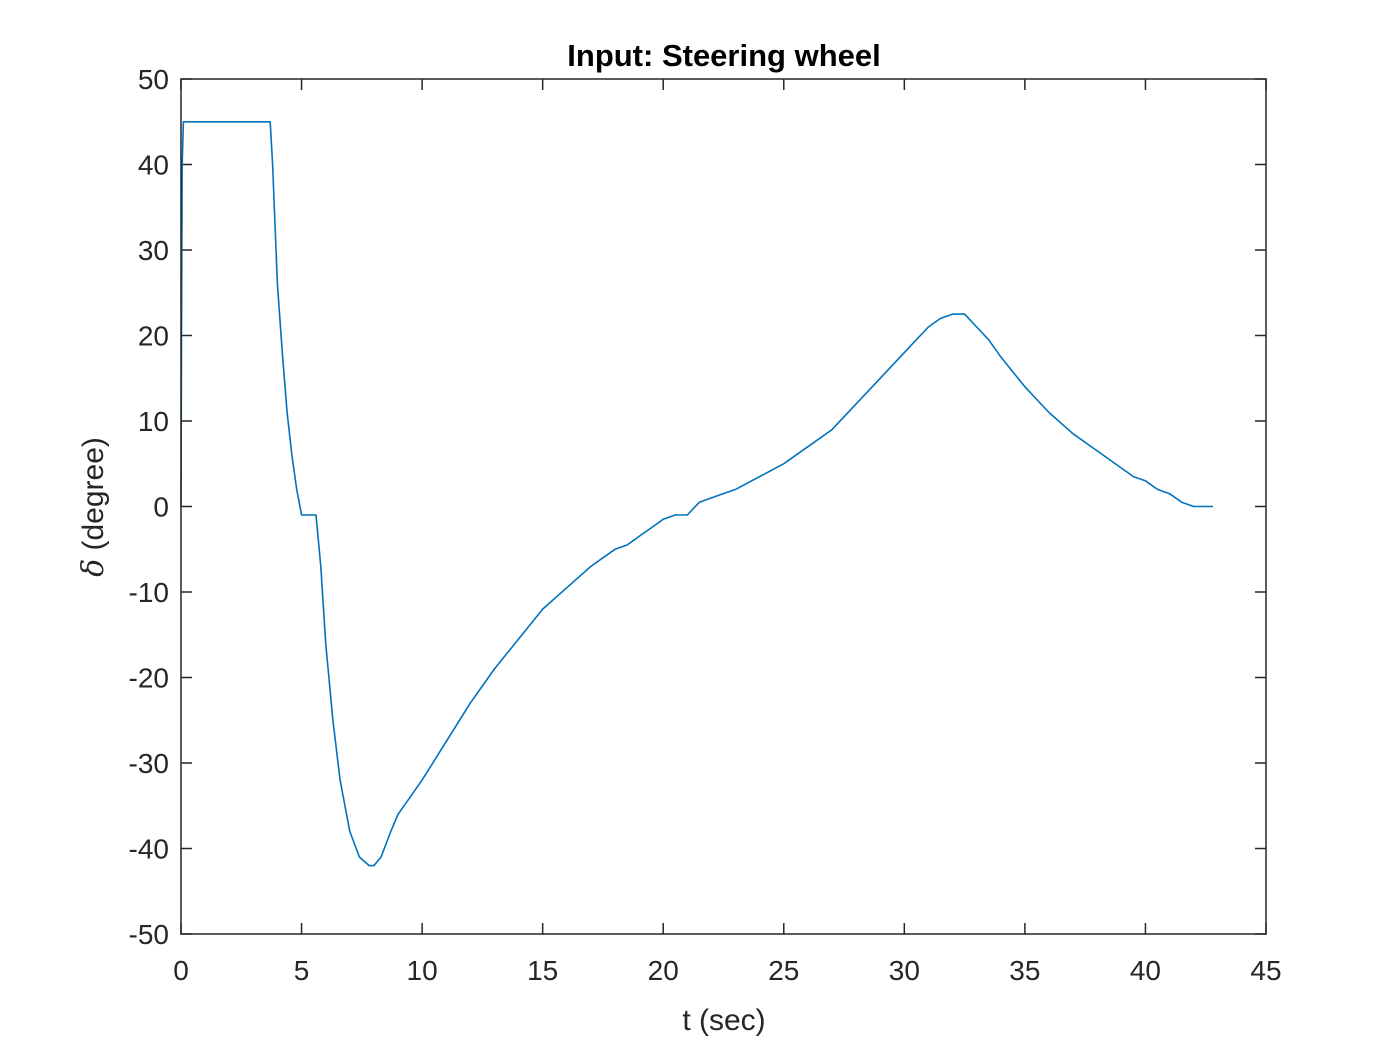  Describe the element at coordinates (149, 763) in the screenshot. I see `y-tick-label: -30` at that location.